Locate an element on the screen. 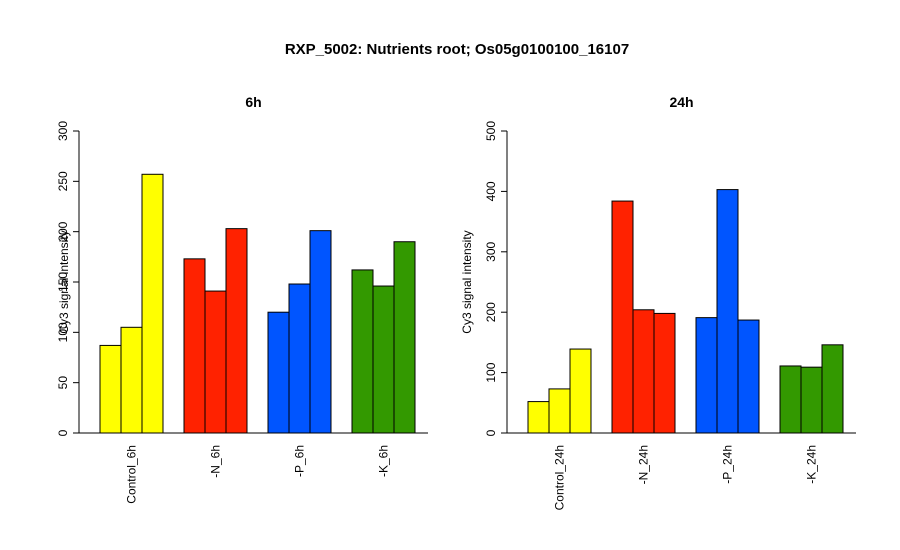  y-tick-label: 500 is located at coordinates (491, 131).